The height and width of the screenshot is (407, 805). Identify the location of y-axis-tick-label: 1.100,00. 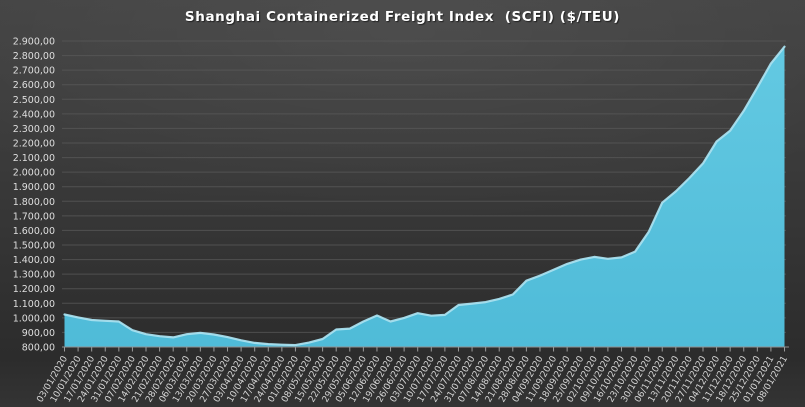
(34, 304).